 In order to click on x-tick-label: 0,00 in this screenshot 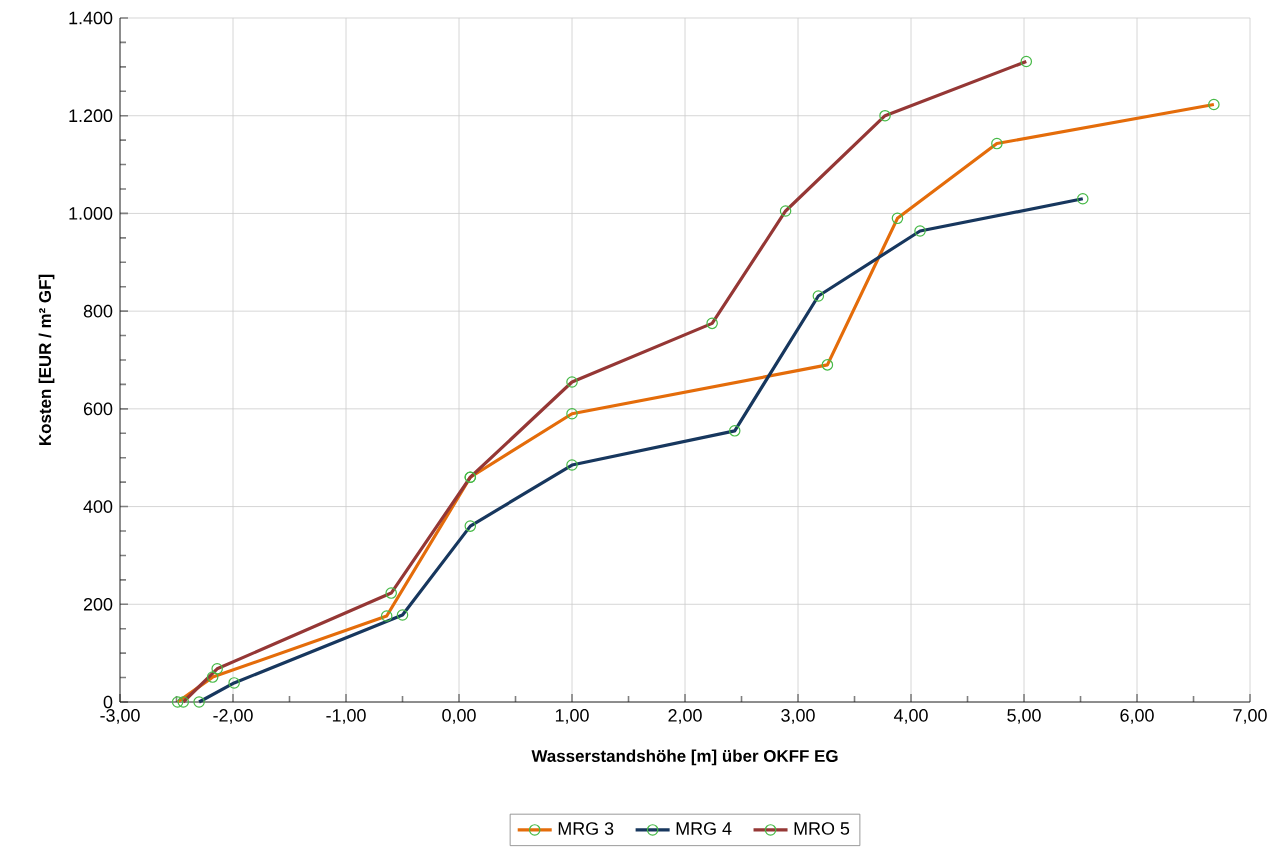, I will do `click(459, 716)`.